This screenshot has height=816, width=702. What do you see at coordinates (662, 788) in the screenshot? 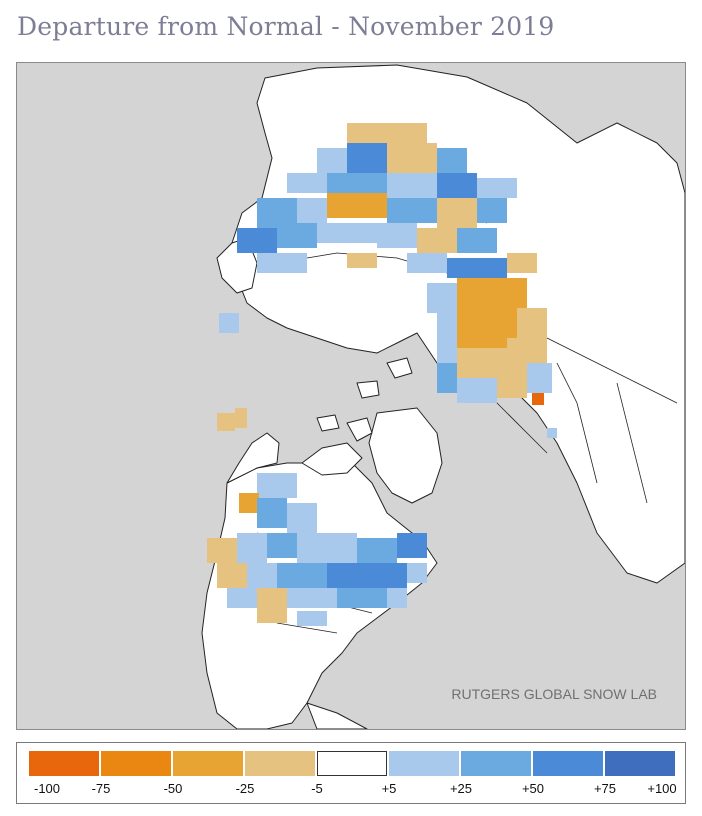
I see `legend-tick-10: +100` at bounding box center [662, 788].